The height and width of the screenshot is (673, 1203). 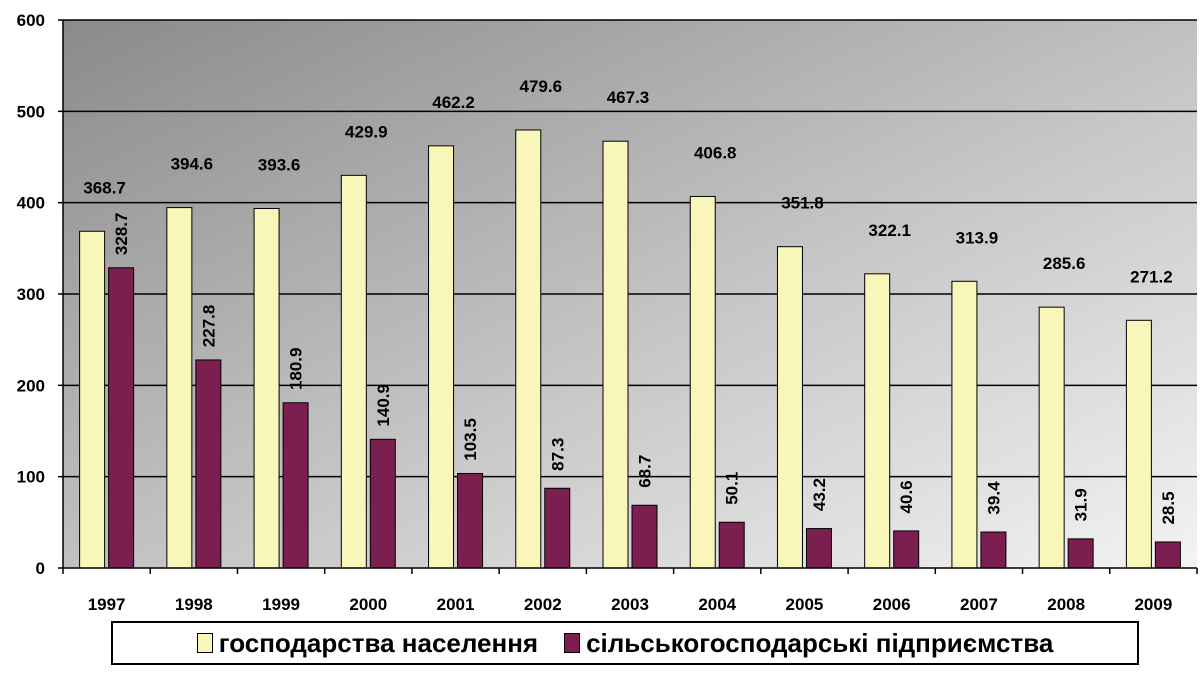 What do you see at coordinates (107, 604) in the screenshot?
I see `x-tick-label: 1997` at bounding box center [107, 604].